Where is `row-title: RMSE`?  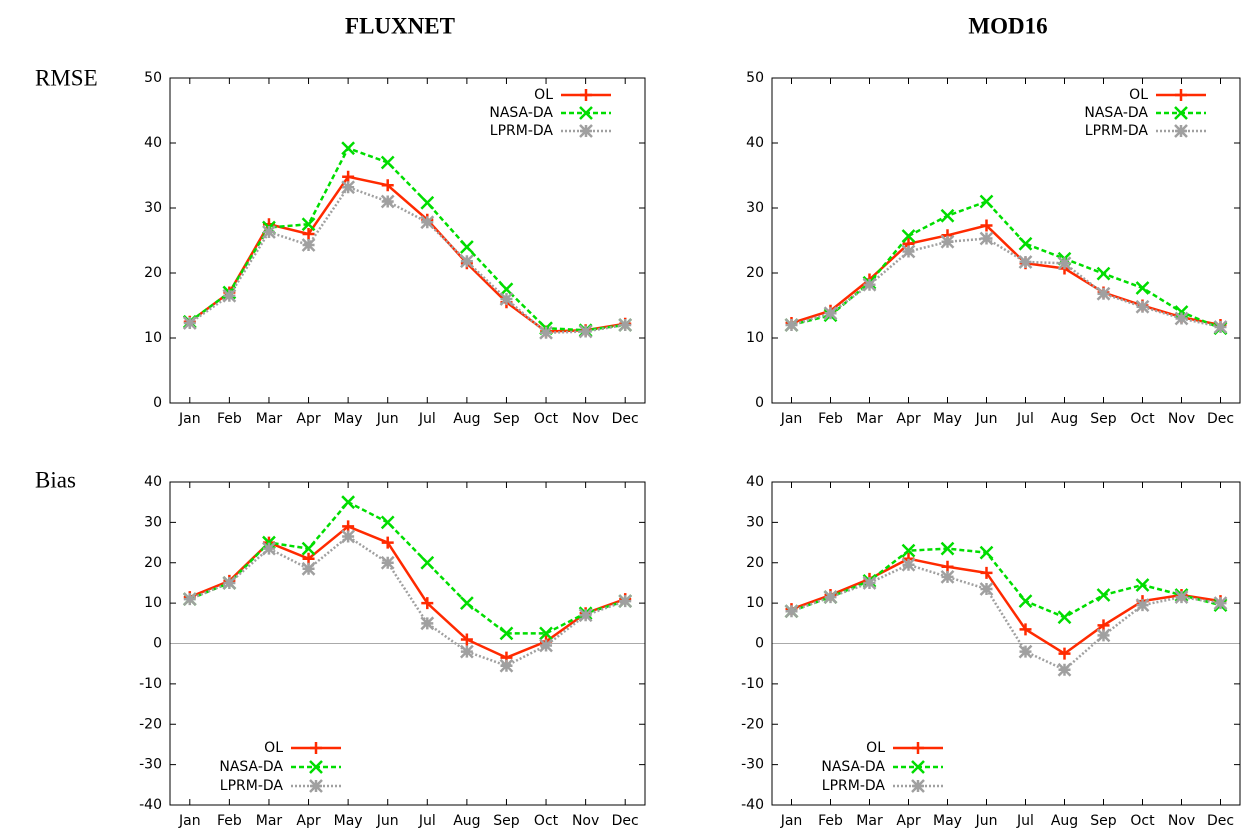 row-title: RMSE is located at coordinates (66, 77).